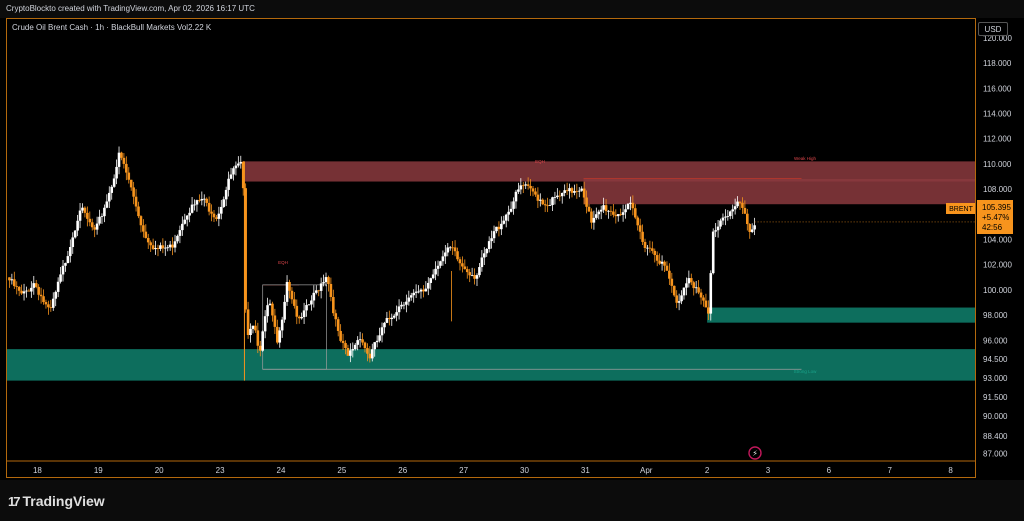 Image resolution: width=1024 pixels, height=521 pixels. I want to click on eqh-label: EQH, so click(540, 161).